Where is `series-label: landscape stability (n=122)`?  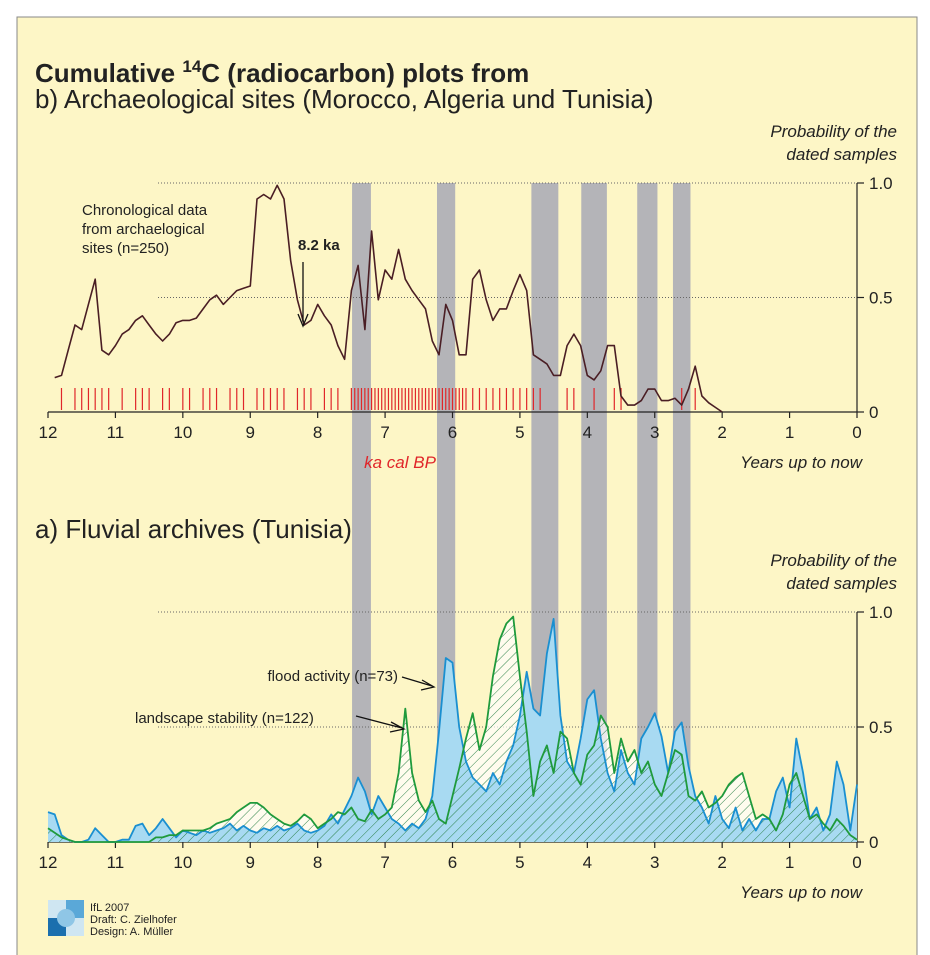 series-label: landscape stability (n=122) is located at coordinates (224, 718).